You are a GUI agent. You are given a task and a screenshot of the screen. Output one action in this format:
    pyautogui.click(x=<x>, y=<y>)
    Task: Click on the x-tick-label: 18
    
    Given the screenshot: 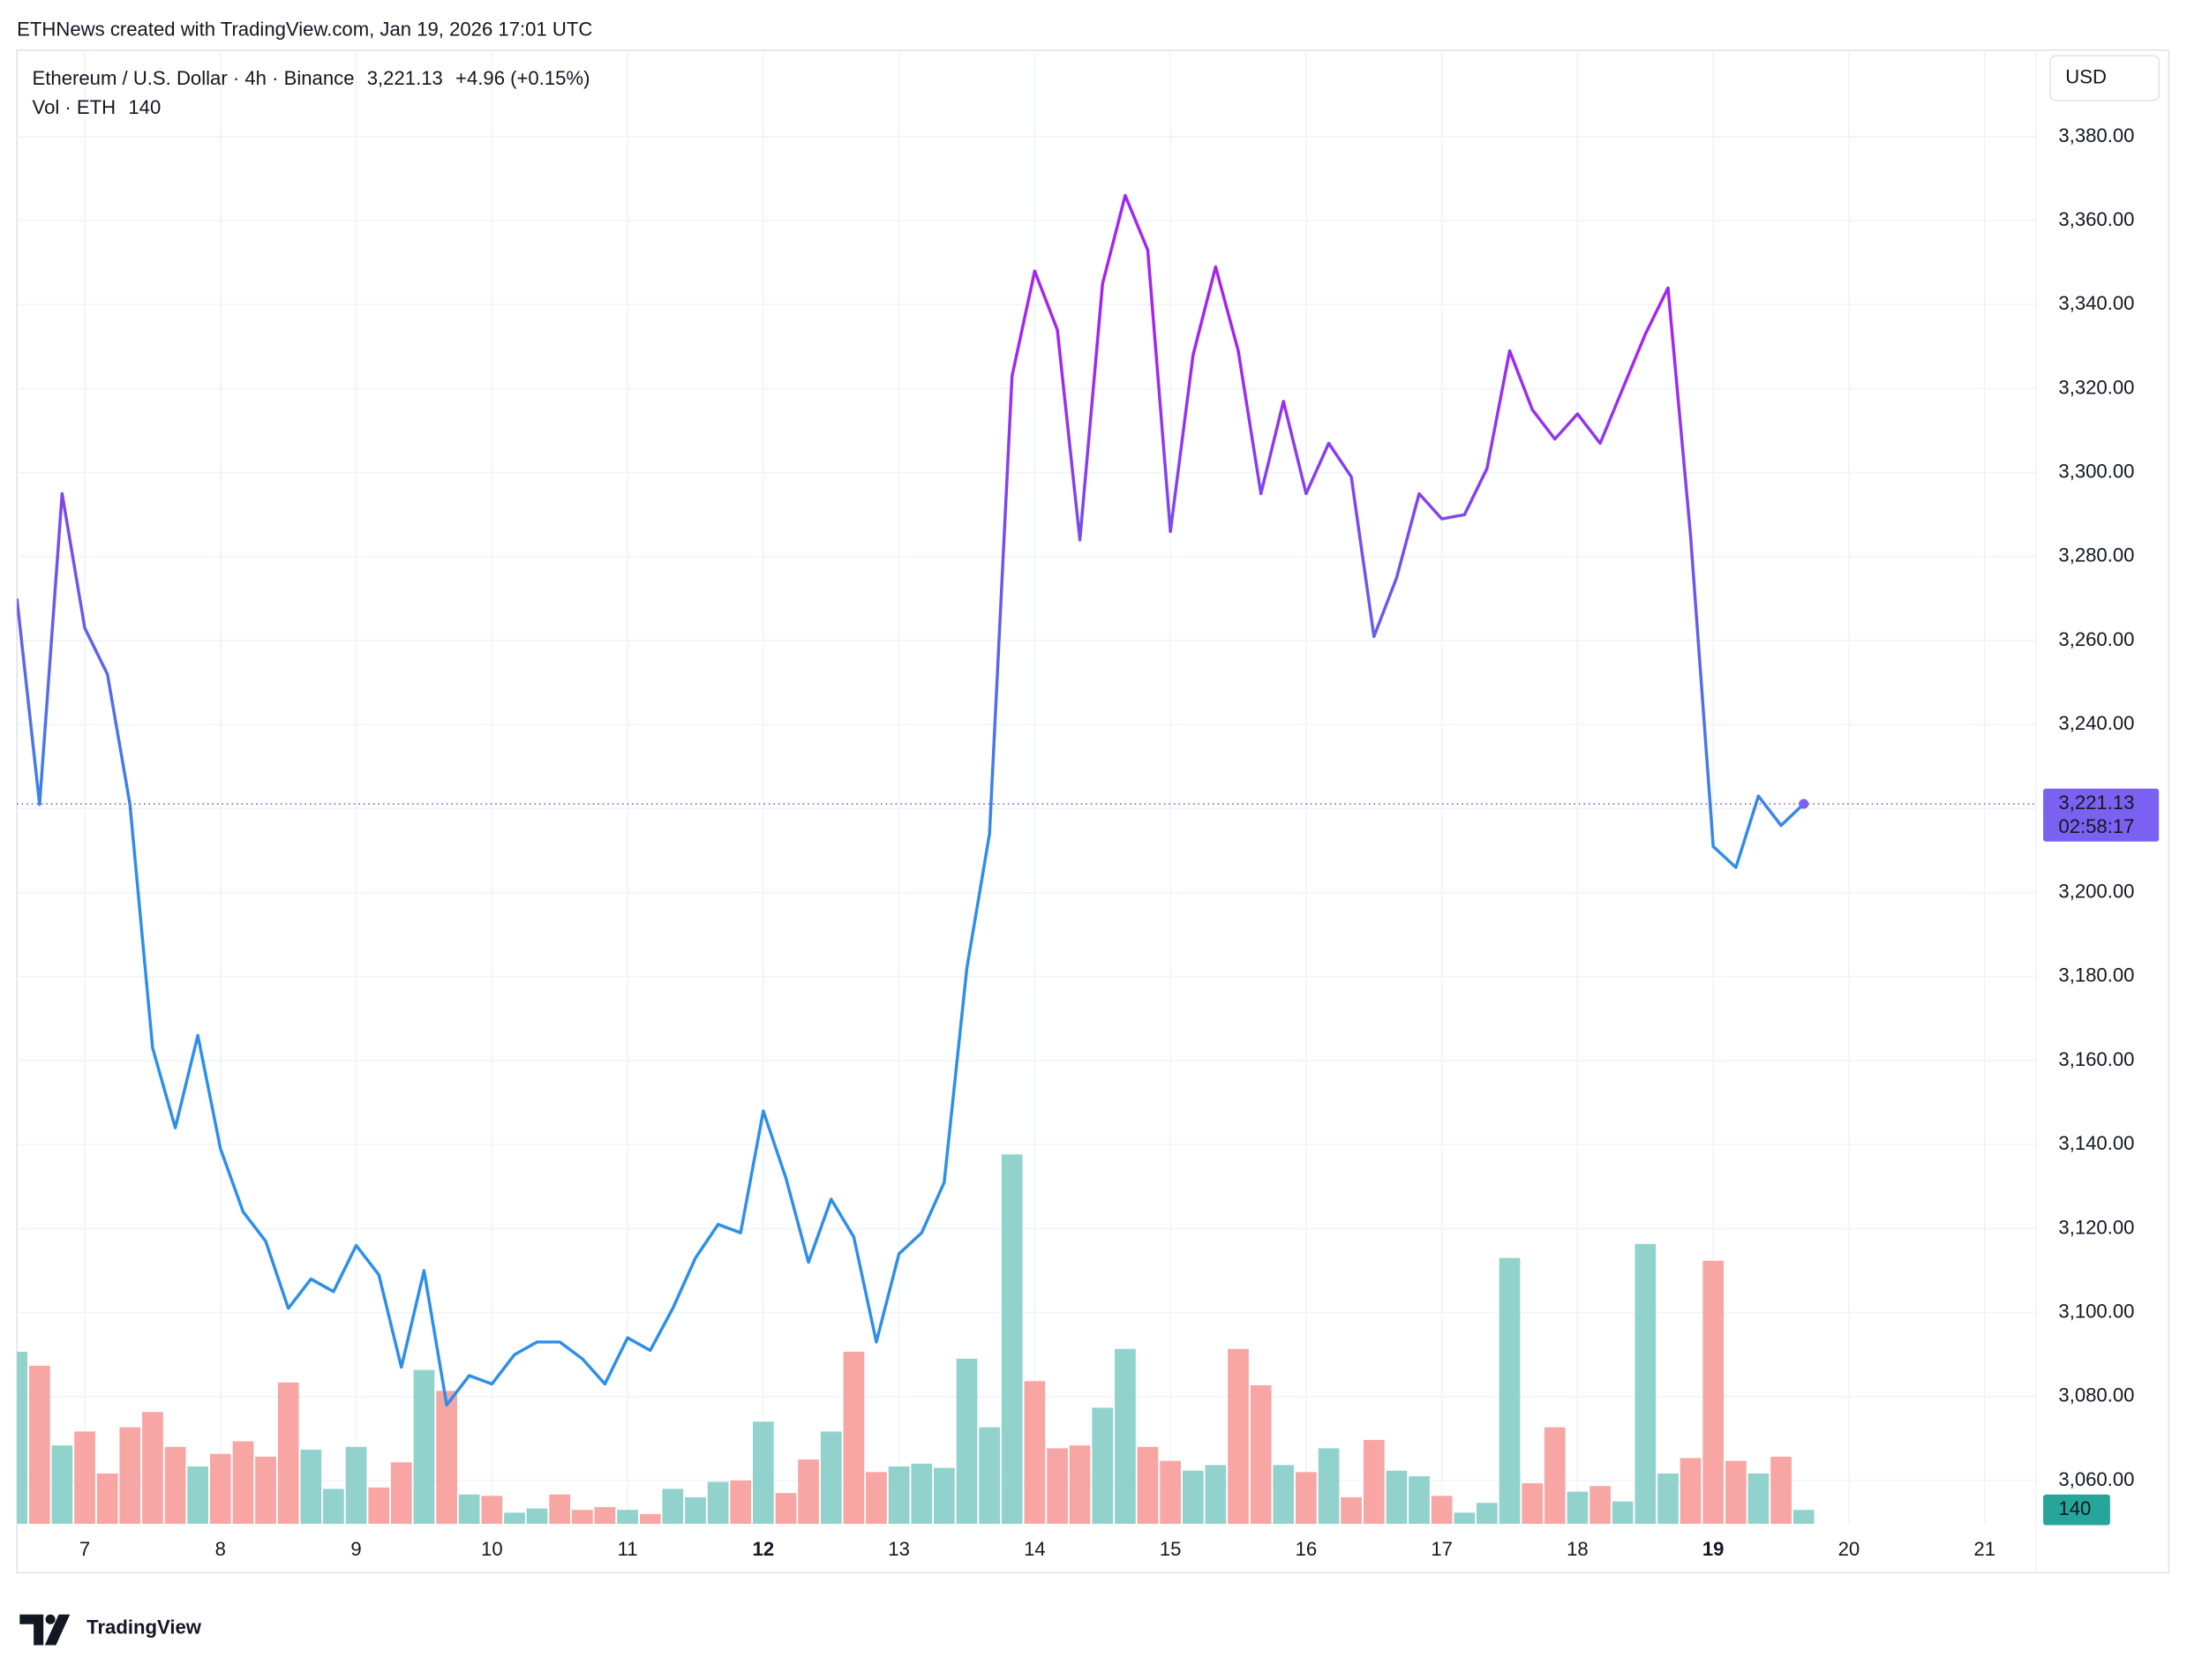 What is the action you would take?
    pyautogui.click(x=1578, y=1549)
    